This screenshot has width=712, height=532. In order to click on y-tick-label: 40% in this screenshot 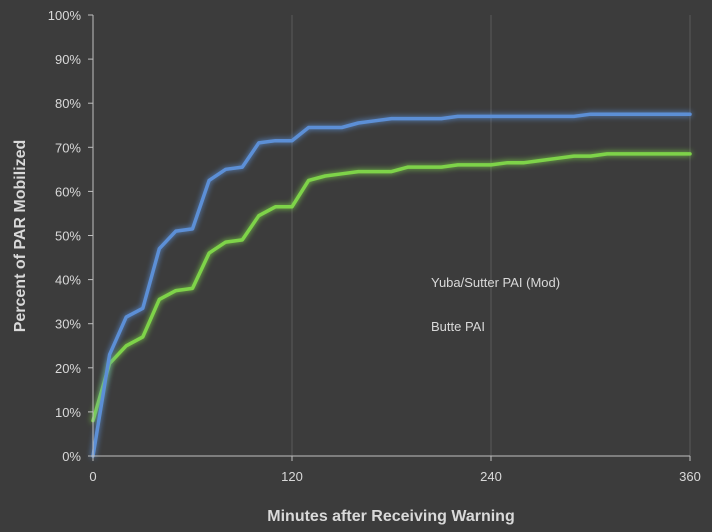, I will do `click(68, 280)`.